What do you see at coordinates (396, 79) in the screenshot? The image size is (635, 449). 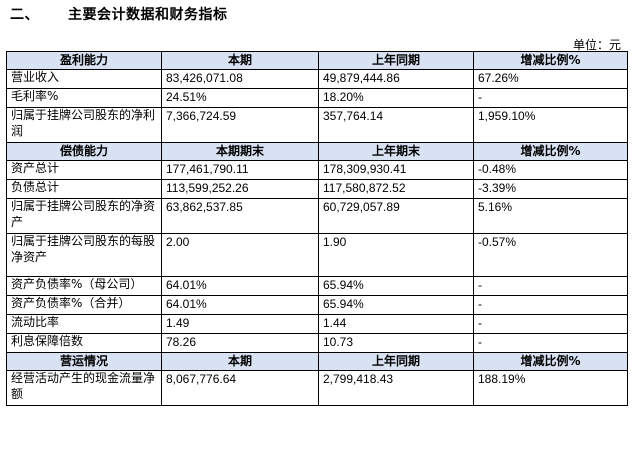 I see `prior-value: 49,879,444.86` at bounding box center [396, 79].